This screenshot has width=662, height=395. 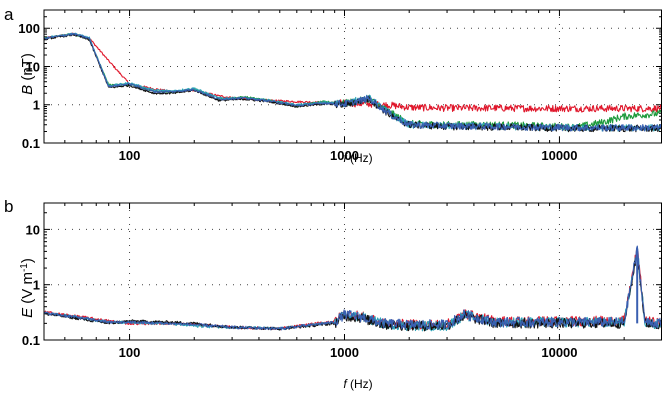 What do you see at coordinates (8, 206) in the screenshot?
I see `panel-label-b: b` at bounding box center [8, 206].